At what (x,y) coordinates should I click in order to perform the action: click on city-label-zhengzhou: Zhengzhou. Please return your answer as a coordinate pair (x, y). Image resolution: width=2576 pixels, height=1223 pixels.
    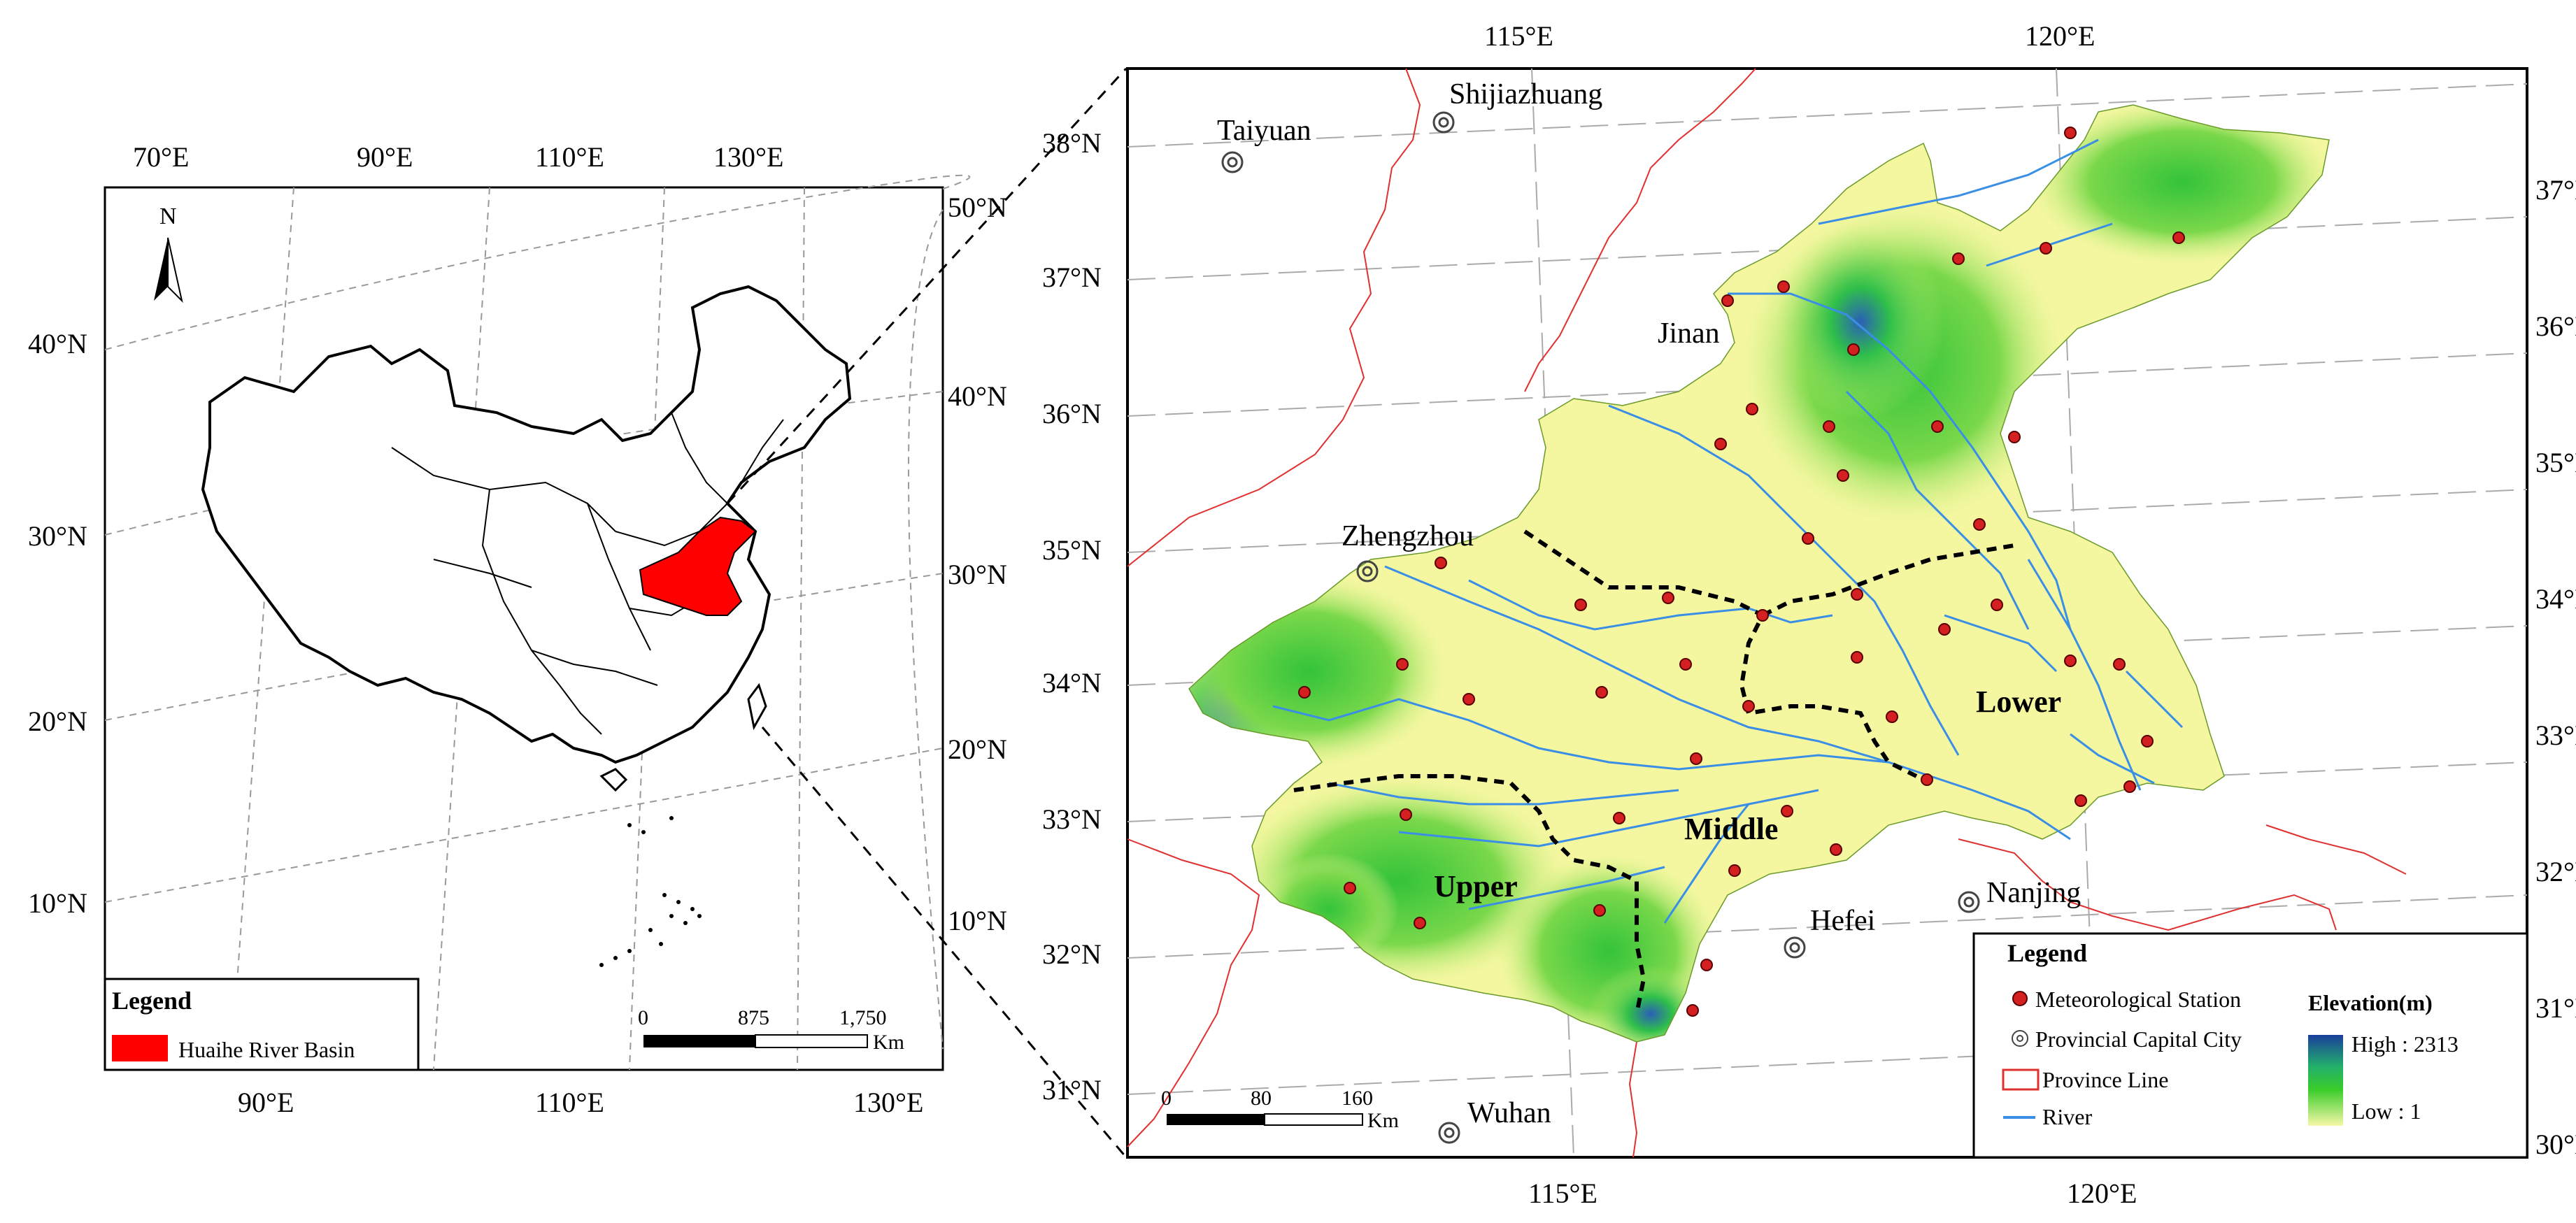
    Looking at the image, I should click on (1408, 536).